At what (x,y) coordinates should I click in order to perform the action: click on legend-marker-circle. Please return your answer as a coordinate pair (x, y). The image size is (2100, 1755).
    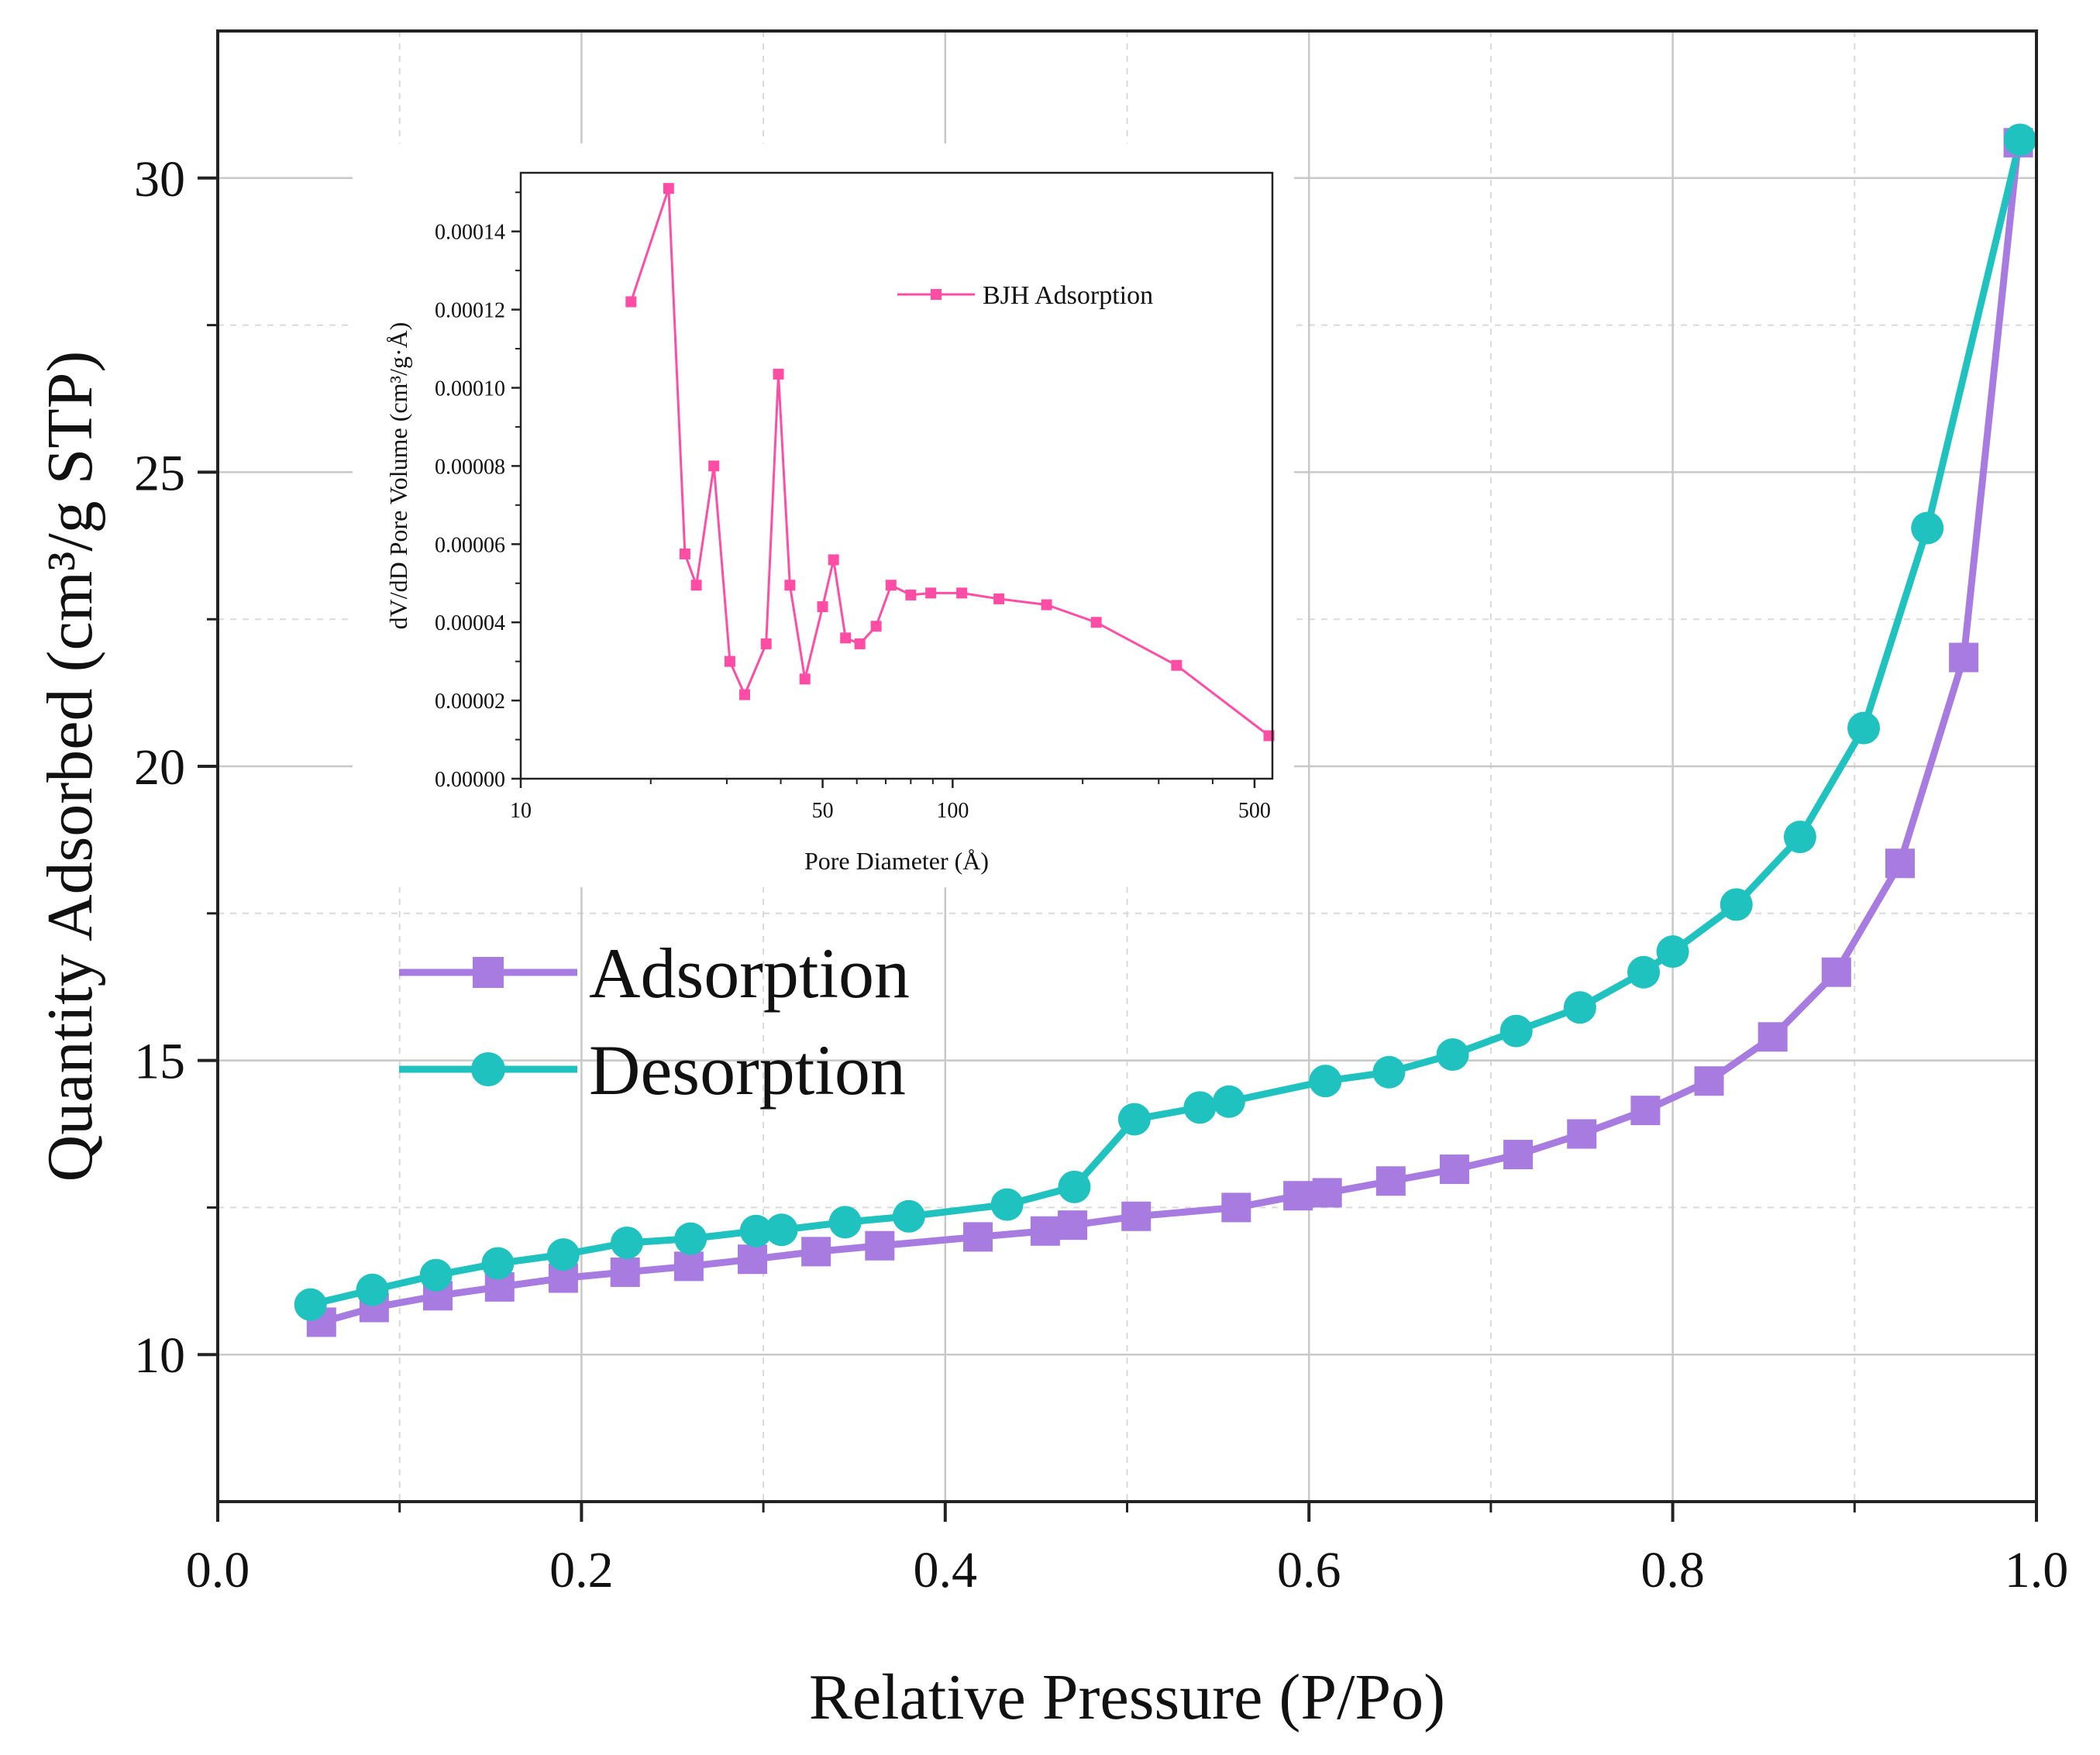
    Looking at the image, I should click on (488, 1069).